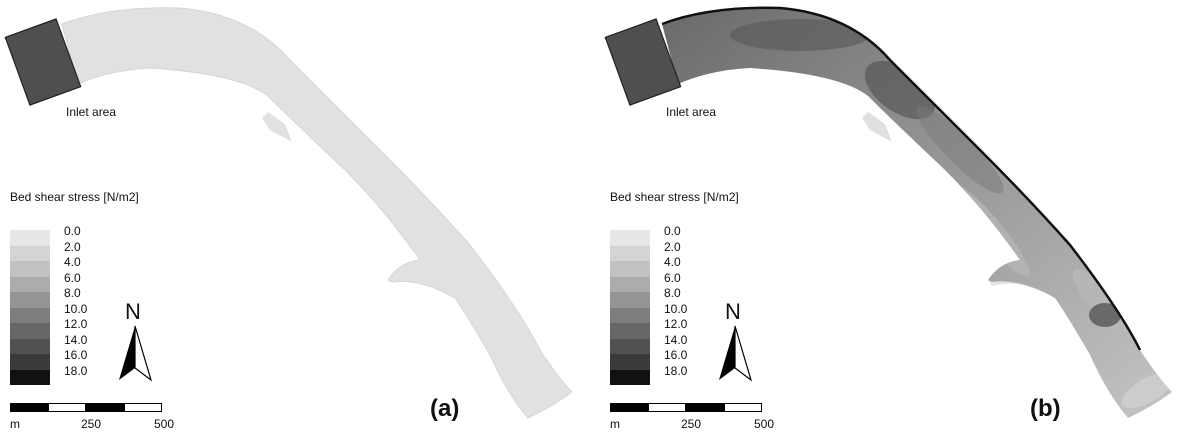 This screenshot has height=432, width=1178. What do you see at coordinates (445, 408) in the screenshot?
I see `panel-label: (a)` at bounding box center [445, 408].